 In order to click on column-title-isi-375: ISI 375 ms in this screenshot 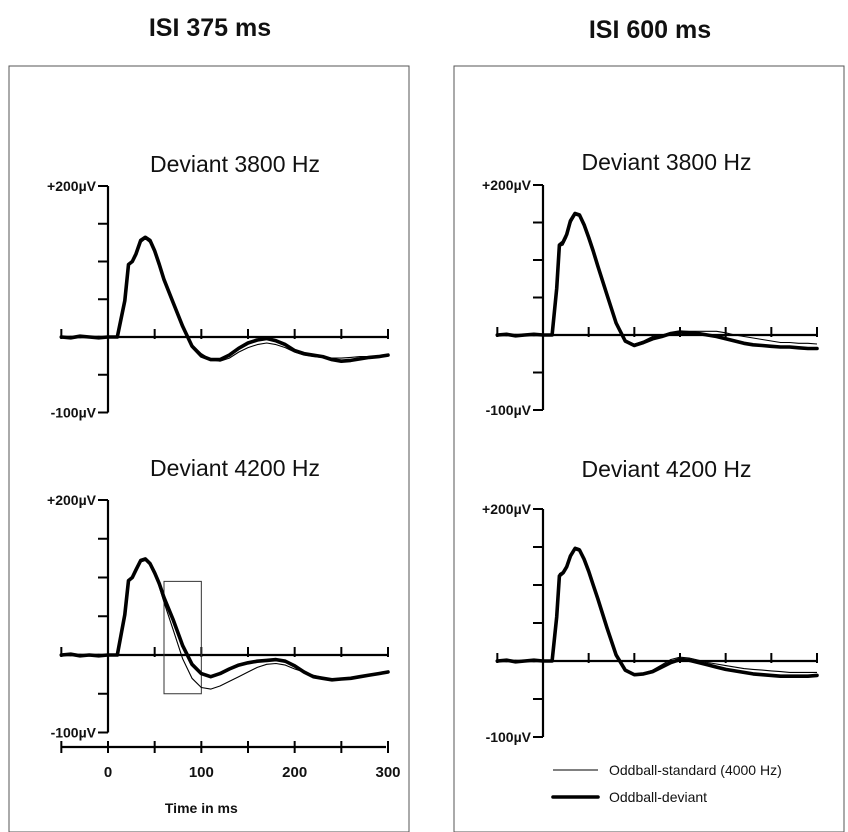, I will do `click(210, 28)`.